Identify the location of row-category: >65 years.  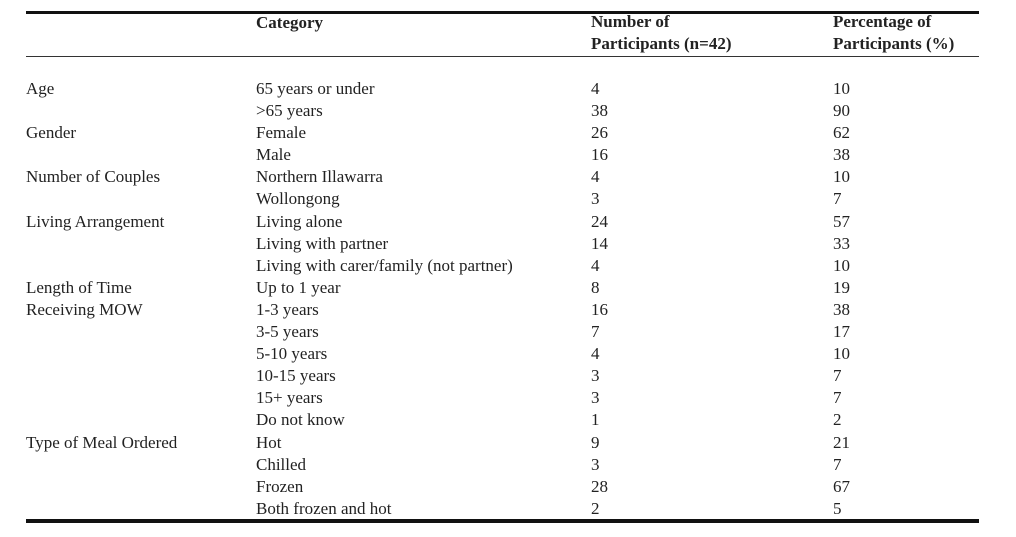
(289, 111).